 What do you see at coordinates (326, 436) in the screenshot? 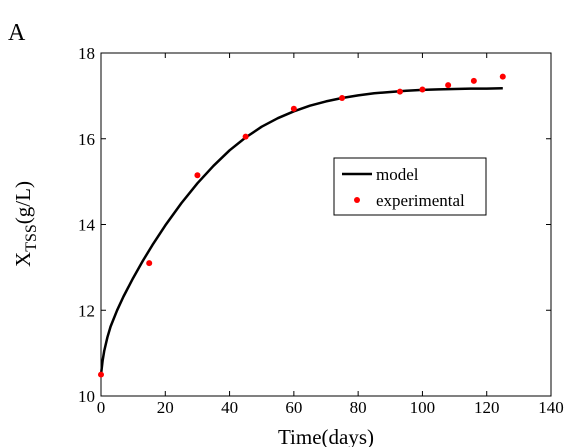
I see `x-axis-label: Time(days)` at bounding box center [326, 436].